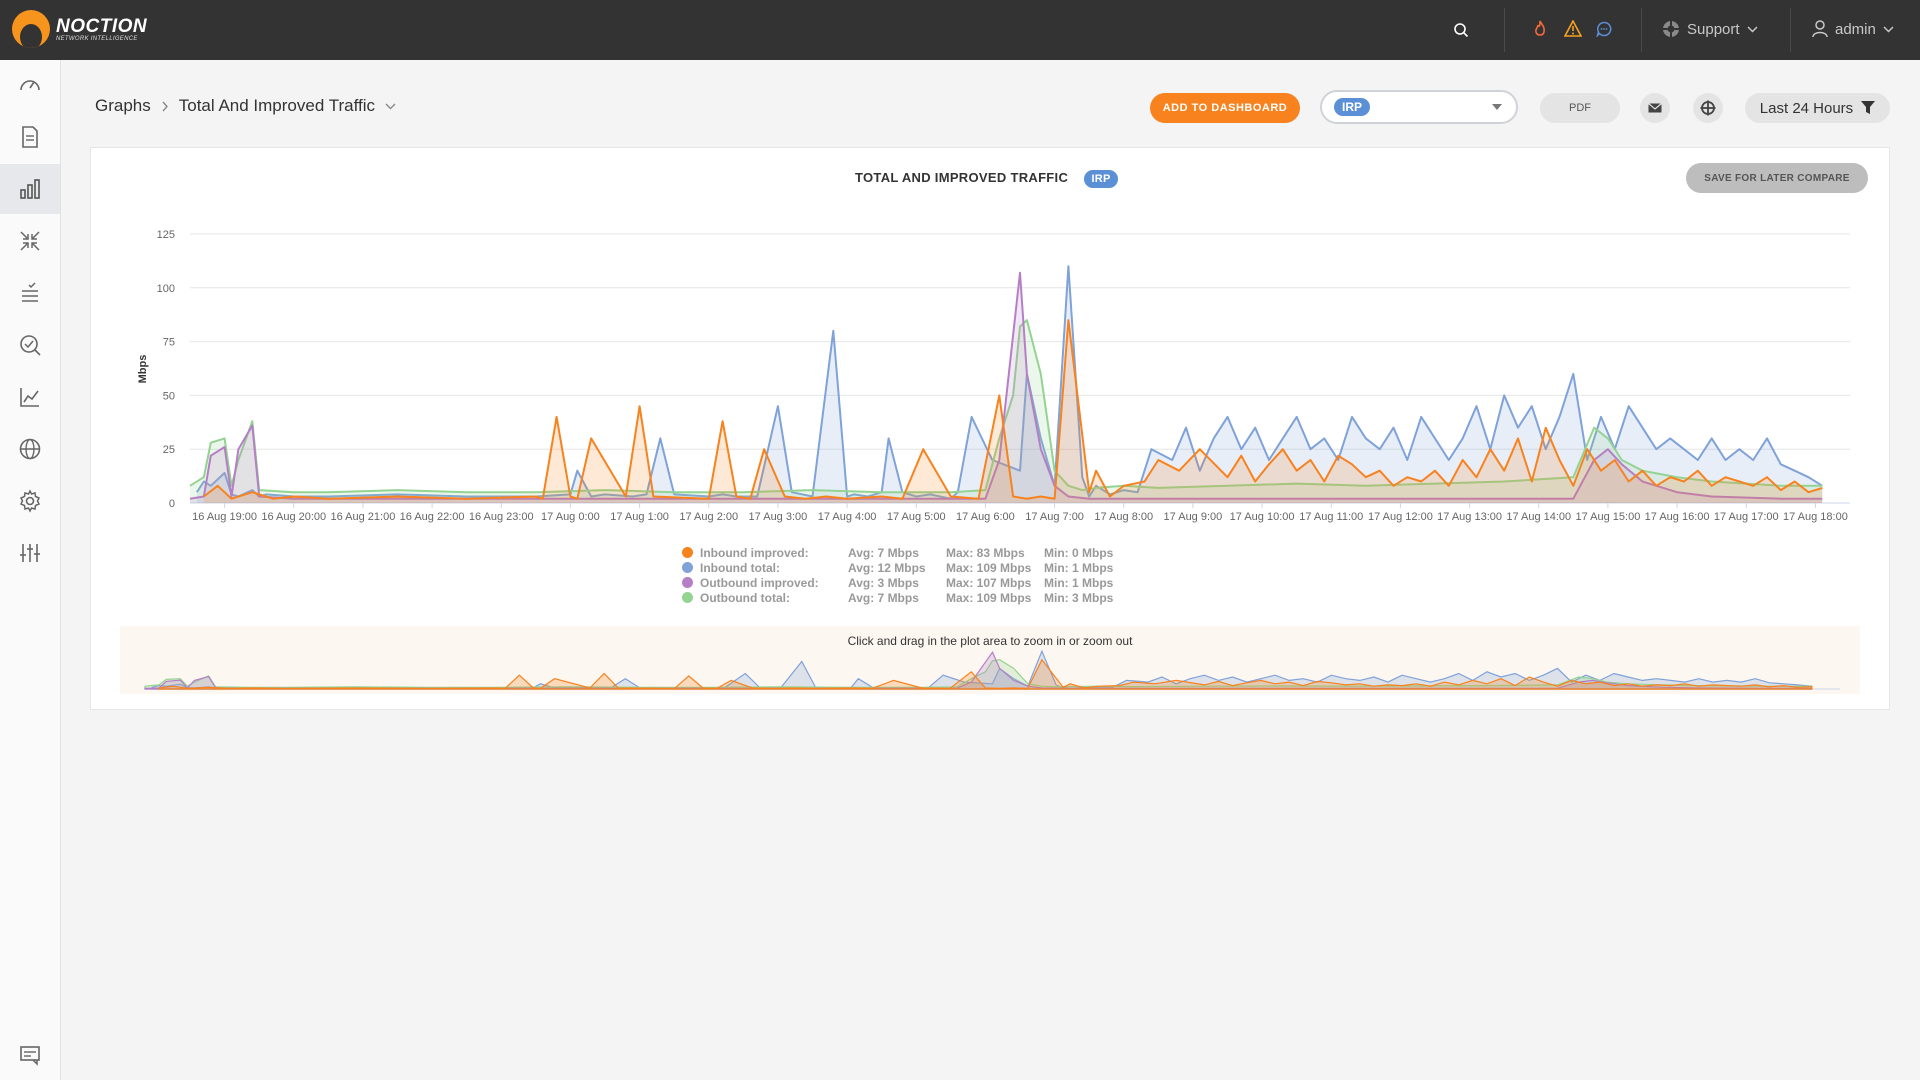 Image resolution: width=1920 pixels, height=1080 pixels. What do you see at coordinates (1352, 107) in the screenshot?
I see `selected-tag-badge: IRP` at bounding box center [1352, 107].